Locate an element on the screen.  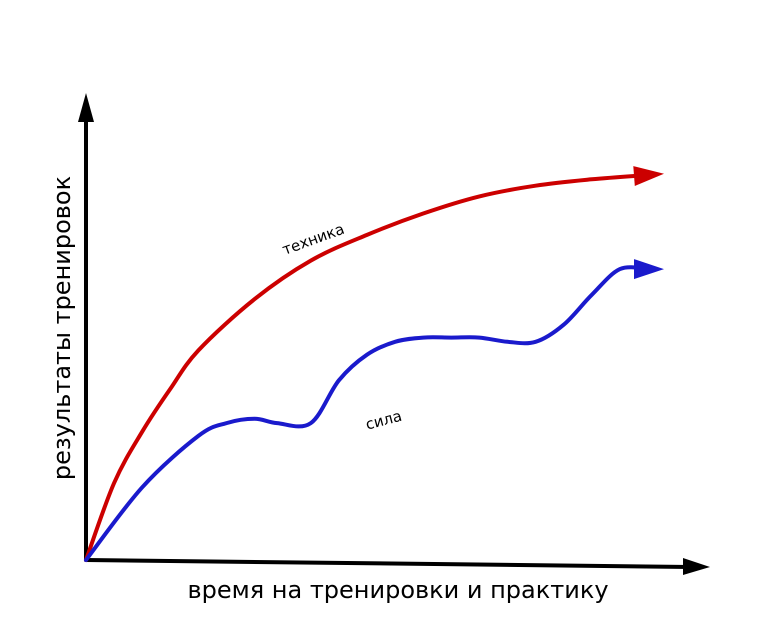
series-label-strength: сила is located at coordinates (384, 420).